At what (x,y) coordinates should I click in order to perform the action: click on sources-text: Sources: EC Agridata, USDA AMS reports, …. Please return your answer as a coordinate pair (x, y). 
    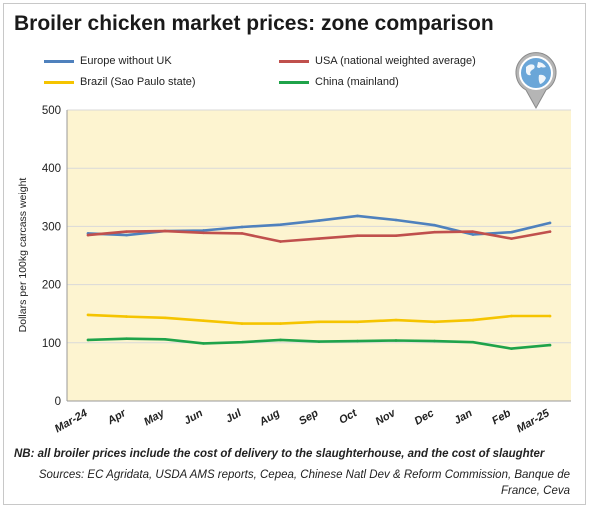
    Looking at the image, I should click on (304, 483).